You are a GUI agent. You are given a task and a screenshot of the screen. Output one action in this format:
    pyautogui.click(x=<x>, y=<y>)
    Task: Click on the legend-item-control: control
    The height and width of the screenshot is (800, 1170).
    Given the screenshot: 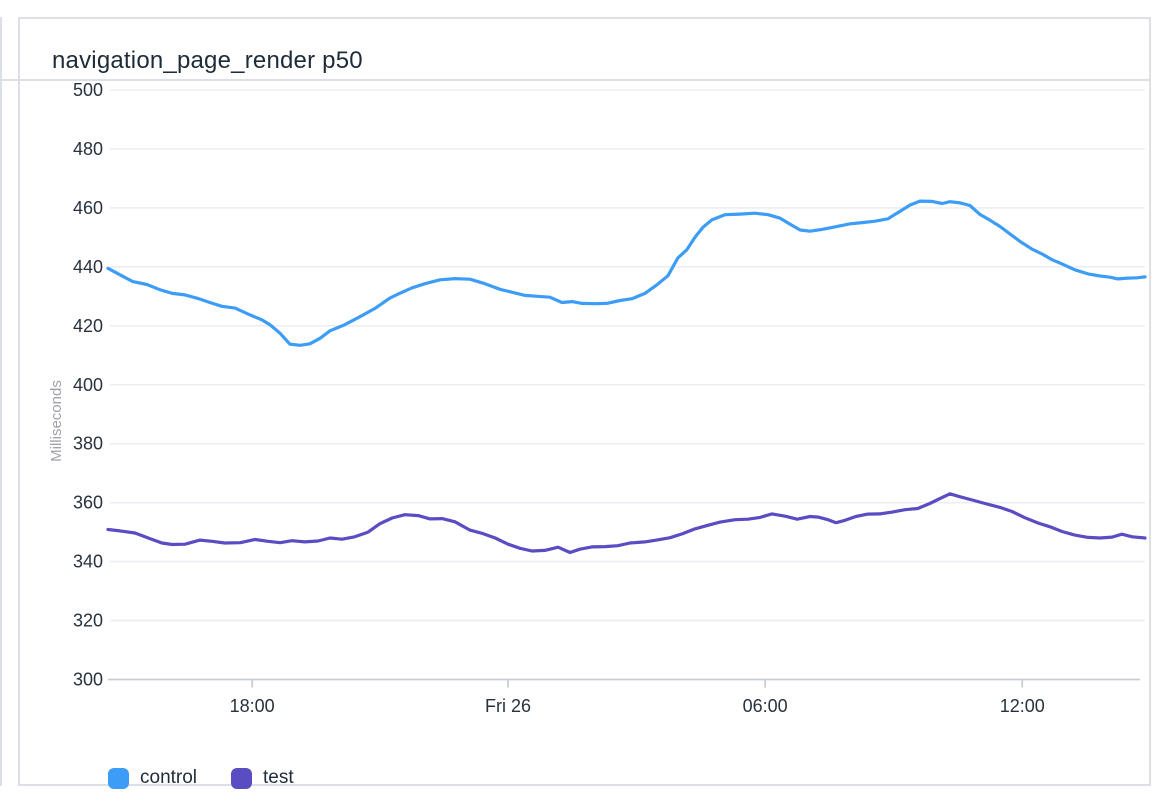 What is the action you would take?
    pyautogui.click(x=152, y=778)
    